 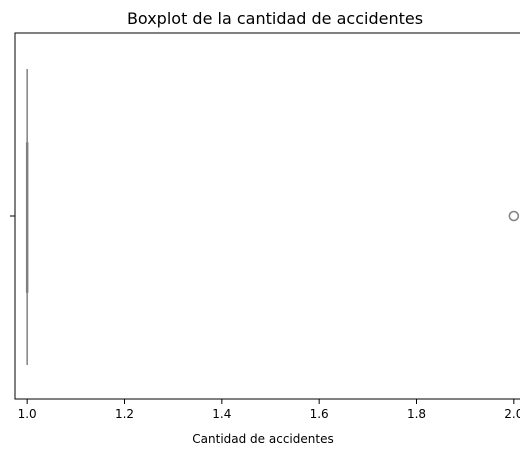 I want to click on x-axis-label: Cantidad de accidentes, so click(x=262, y=439).